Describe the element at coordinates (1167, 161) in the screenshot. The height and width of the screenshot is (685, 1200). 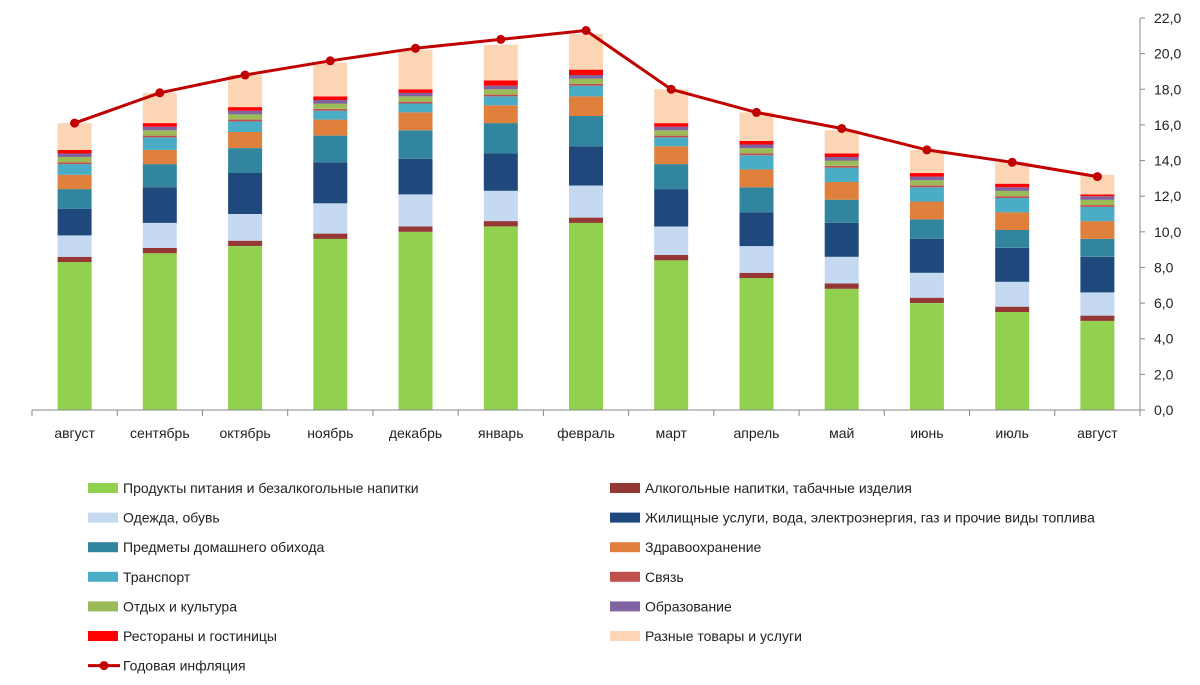
I see `y-tick-label: 14,0` at that location.